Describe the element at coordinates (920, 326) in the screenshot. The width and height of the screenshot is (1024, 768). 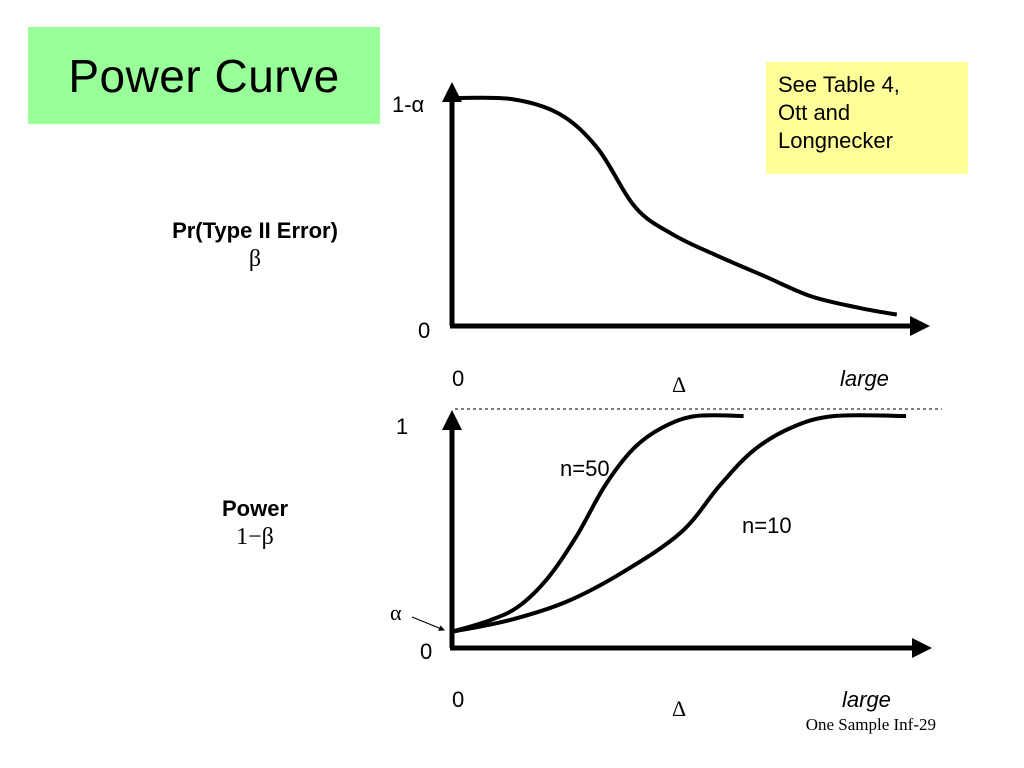
I see `top-chart-x-arrow-icon` at that location.